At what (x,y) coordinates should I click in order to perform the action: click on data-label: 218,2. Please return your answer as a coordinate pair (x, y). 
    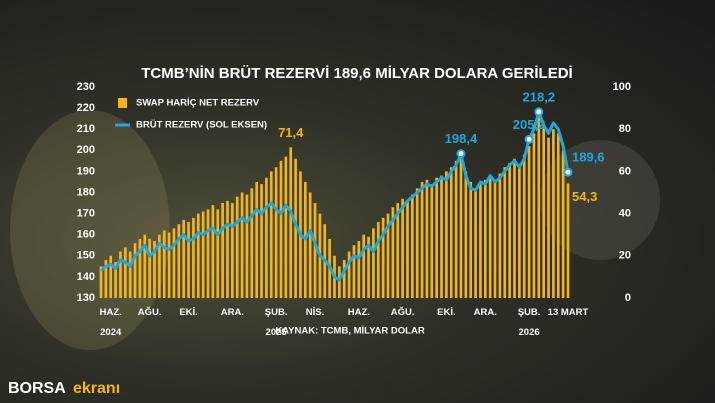
    Looking at the image, I should click on (539, 96).